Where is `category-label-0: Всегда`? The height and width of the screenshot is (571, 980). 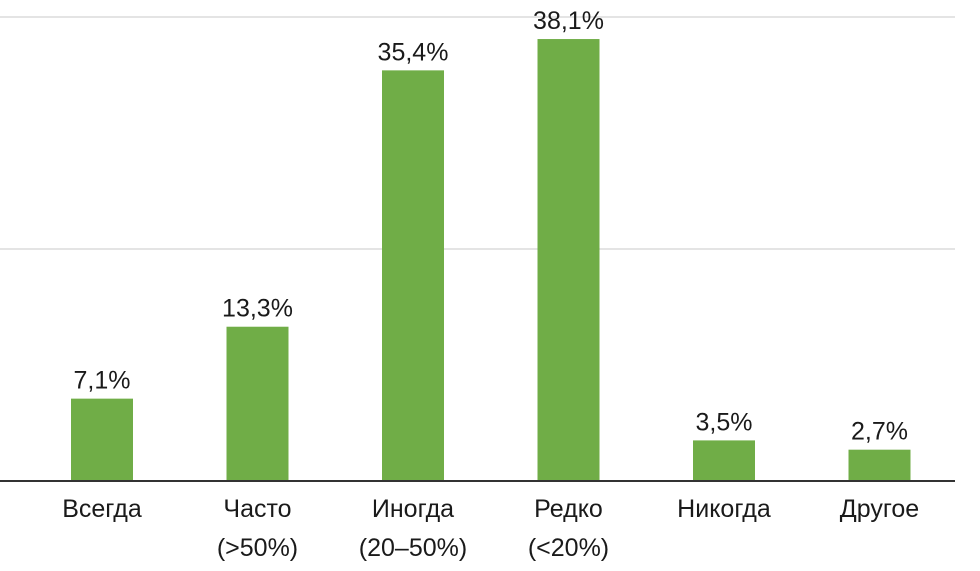 category-label-0: Всегда is located at coordinates (102, 509).